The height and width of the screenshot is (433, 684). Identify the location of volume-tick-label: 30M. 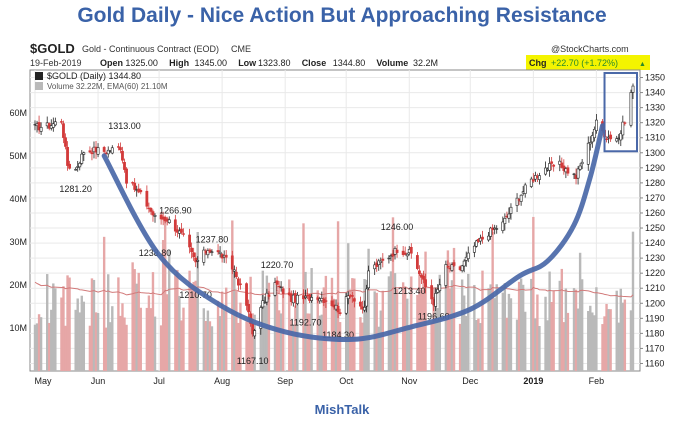
(18, 242).